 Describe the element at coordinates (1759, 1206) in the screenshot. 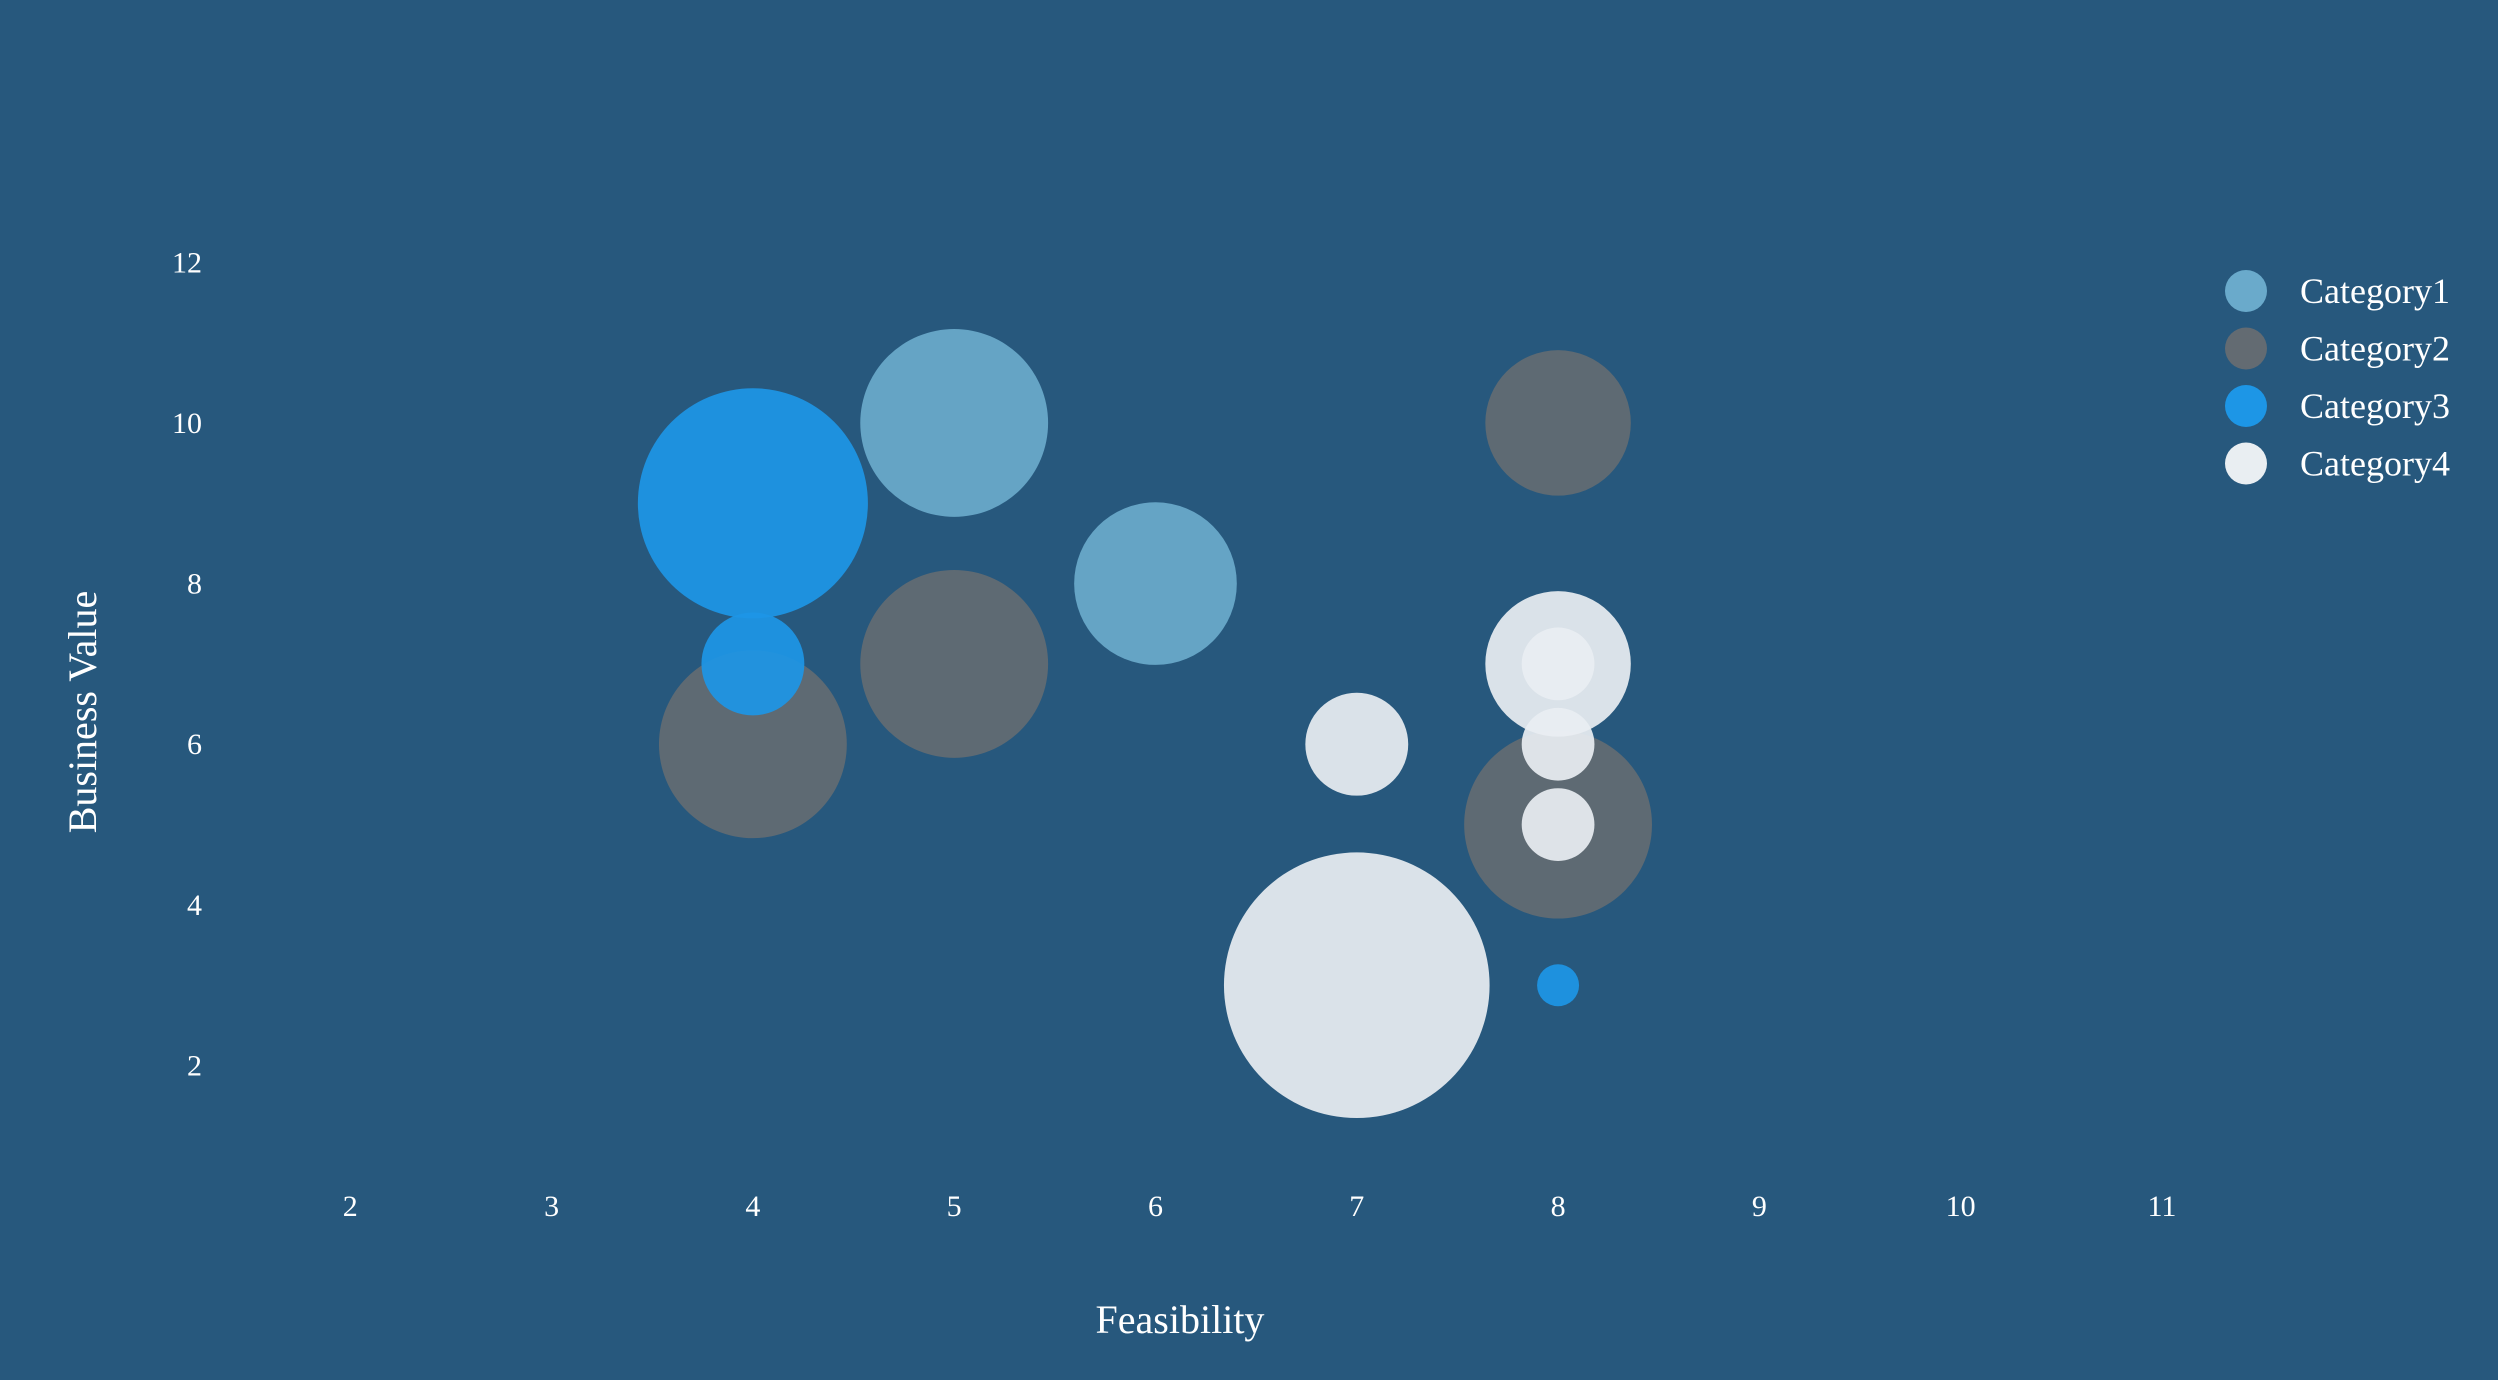

I see `x-tick-label: 9` at that location.